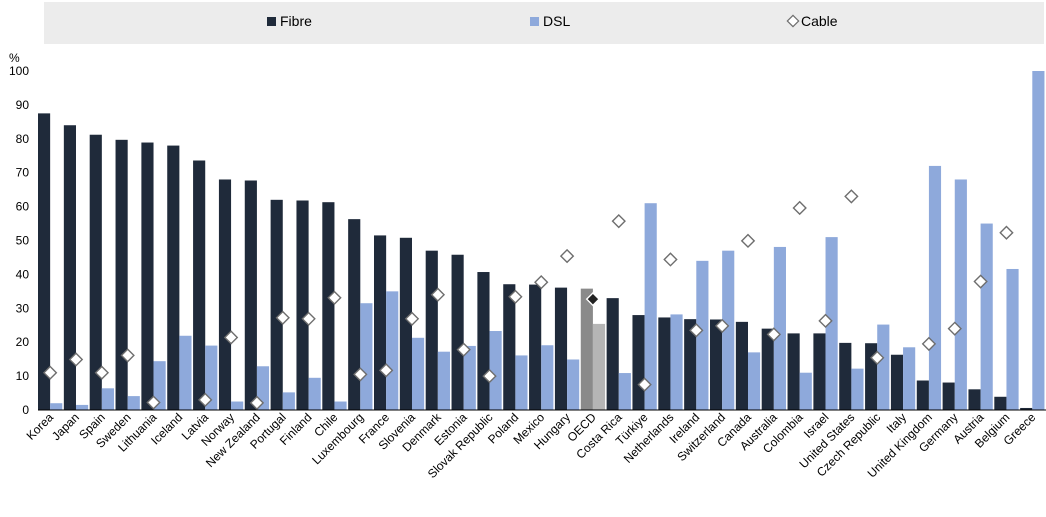  I want to click on bar-dsl-finland, so click(314, 393).